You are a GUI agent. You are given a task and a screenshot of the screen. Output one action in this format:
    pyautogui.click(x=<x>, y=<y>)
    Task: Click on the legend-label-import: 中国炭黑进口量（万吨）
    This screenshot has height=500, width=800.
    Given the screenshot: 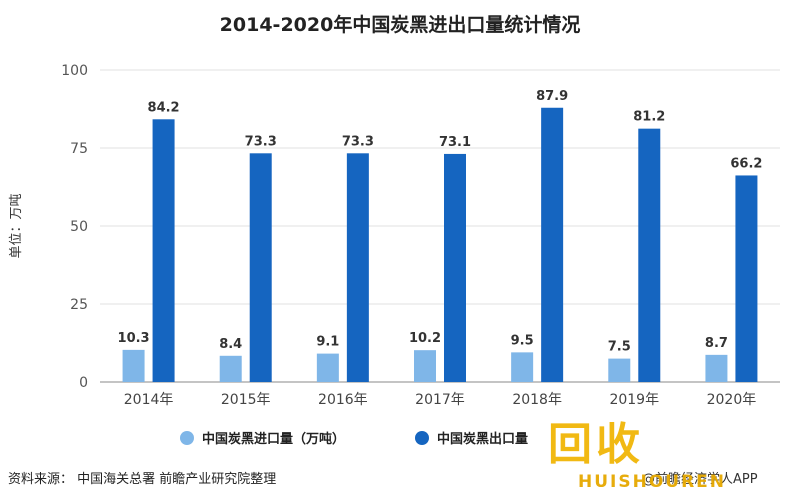 What is the action you would take?
    pyautogui.click(x=274, y=439)
    